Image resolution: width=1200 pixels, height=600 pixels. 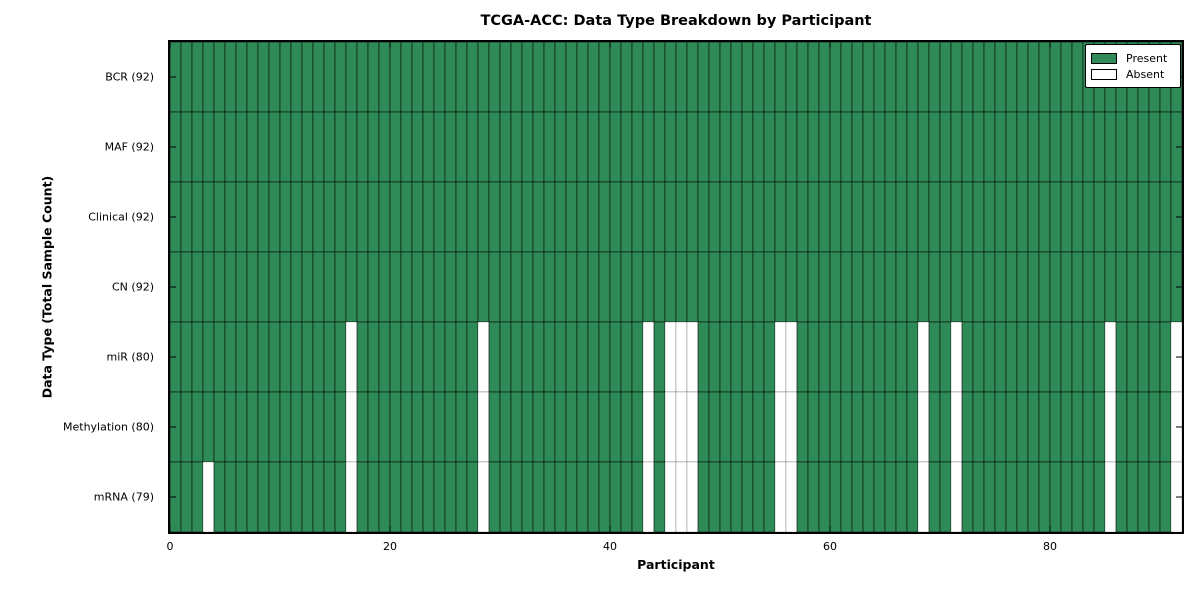 What do you see at coordinates (1132, 58) in the screenshot?
I see `legend-entry-present: Present` at bounding box center [1132, 58].